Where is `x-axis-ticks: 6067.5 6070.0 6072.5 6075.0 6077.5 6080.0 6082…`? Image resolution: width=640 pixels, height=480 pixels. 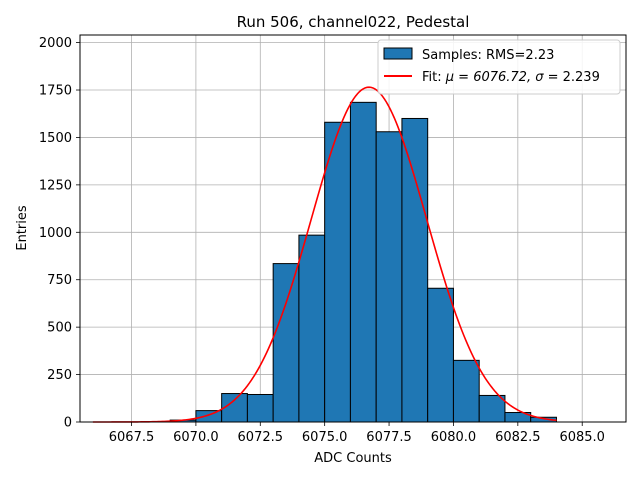
x-axis-ticks: 6067.5 6070.0 6072.5 6075.0 6077.5 6080.0 6082… is located at coordinates (357, 433).